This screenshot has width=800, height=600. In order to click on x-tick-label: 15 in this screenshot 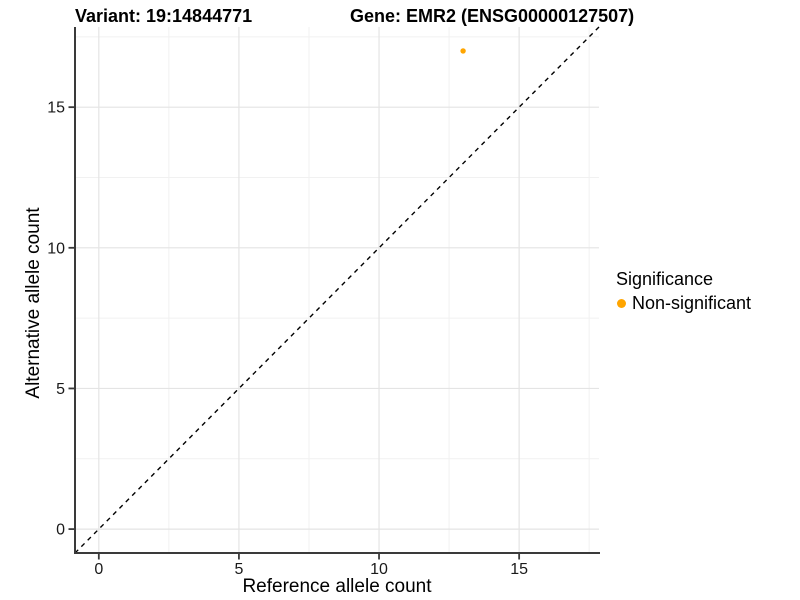, I will do `click(519, 569)`.